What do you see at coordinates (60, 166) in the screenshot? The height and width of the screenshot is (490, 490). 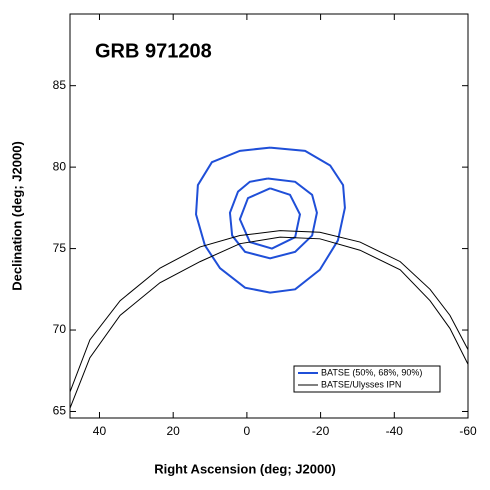 I see `y-tick-label: 80` at bounding box center [60, 166].